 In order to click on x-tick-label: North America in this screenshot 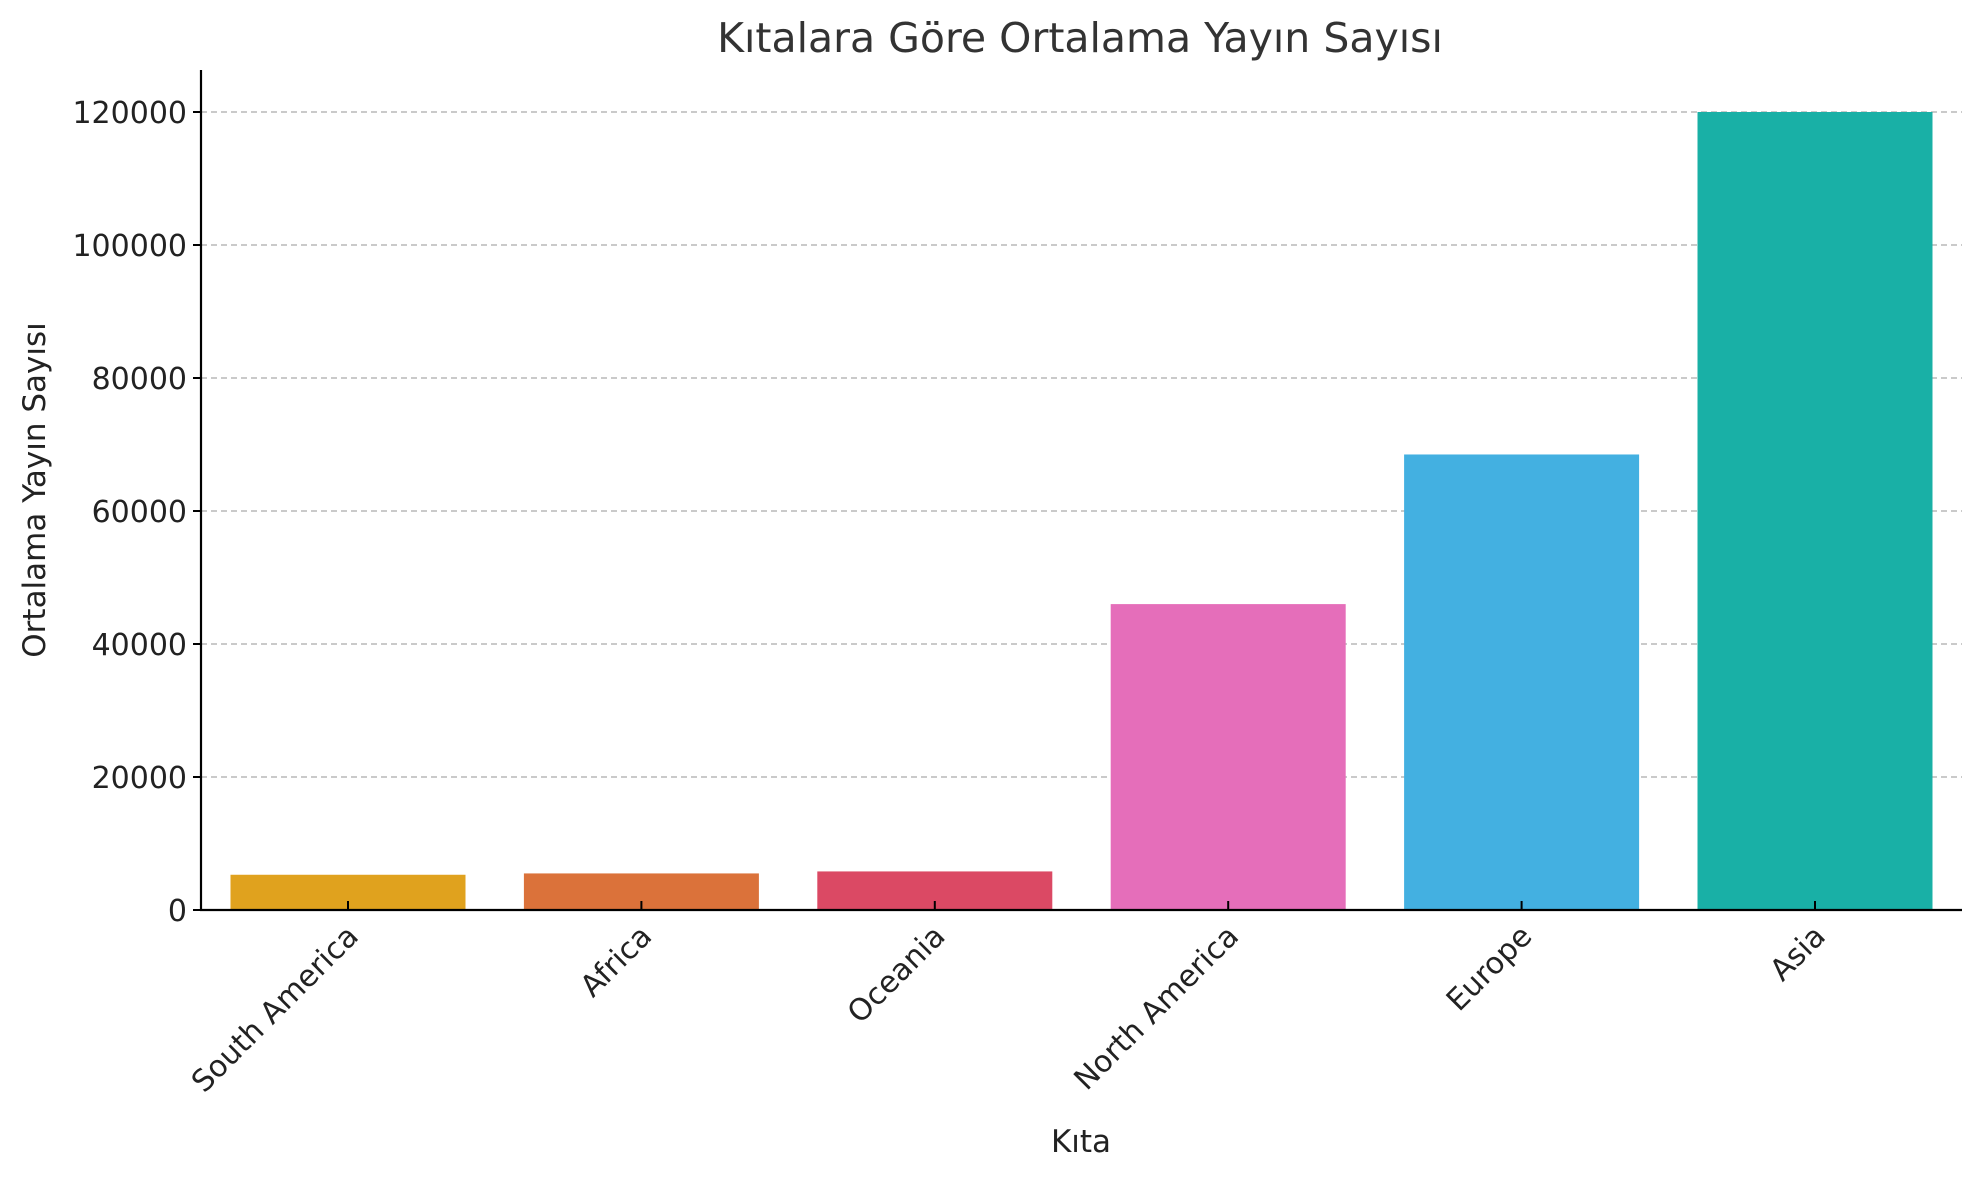, I will do `click(1157, 1008)`.